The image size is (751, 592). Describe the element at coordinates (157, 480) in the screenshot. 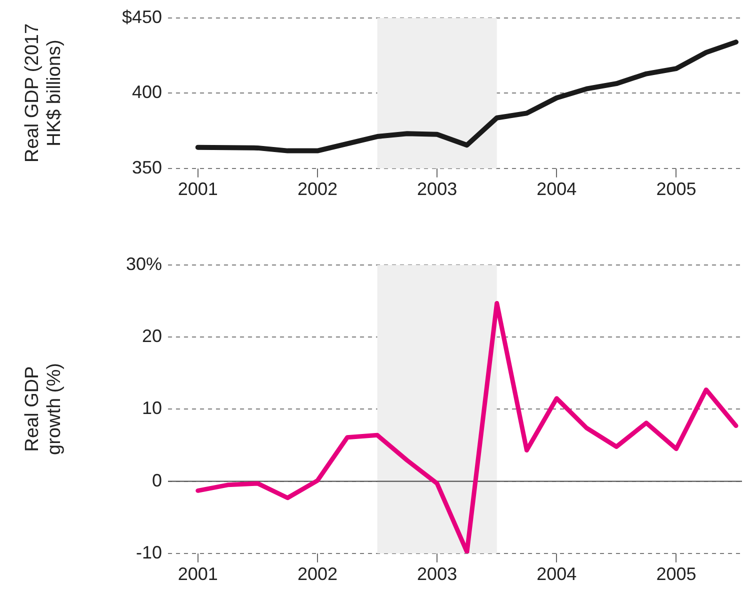

I see `y-tick-label: 0` at that location.